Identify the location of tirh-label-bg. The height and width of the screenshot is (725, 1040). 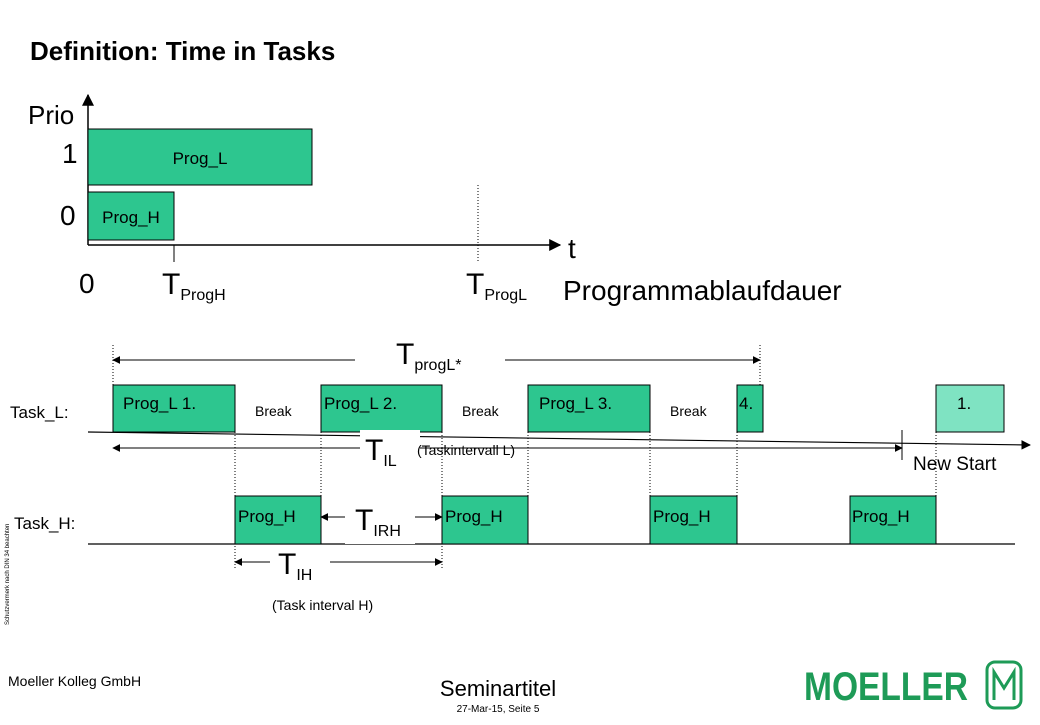
(380, 522).